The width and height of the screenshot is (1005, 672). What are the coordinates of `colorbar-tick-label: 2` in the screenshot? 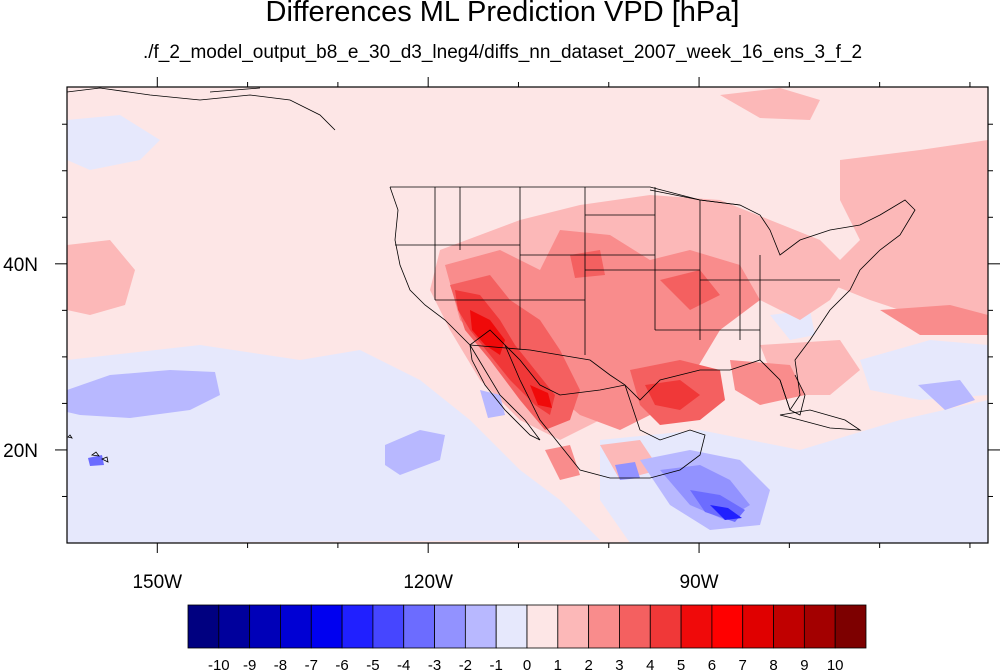 It's located at (588, 664).